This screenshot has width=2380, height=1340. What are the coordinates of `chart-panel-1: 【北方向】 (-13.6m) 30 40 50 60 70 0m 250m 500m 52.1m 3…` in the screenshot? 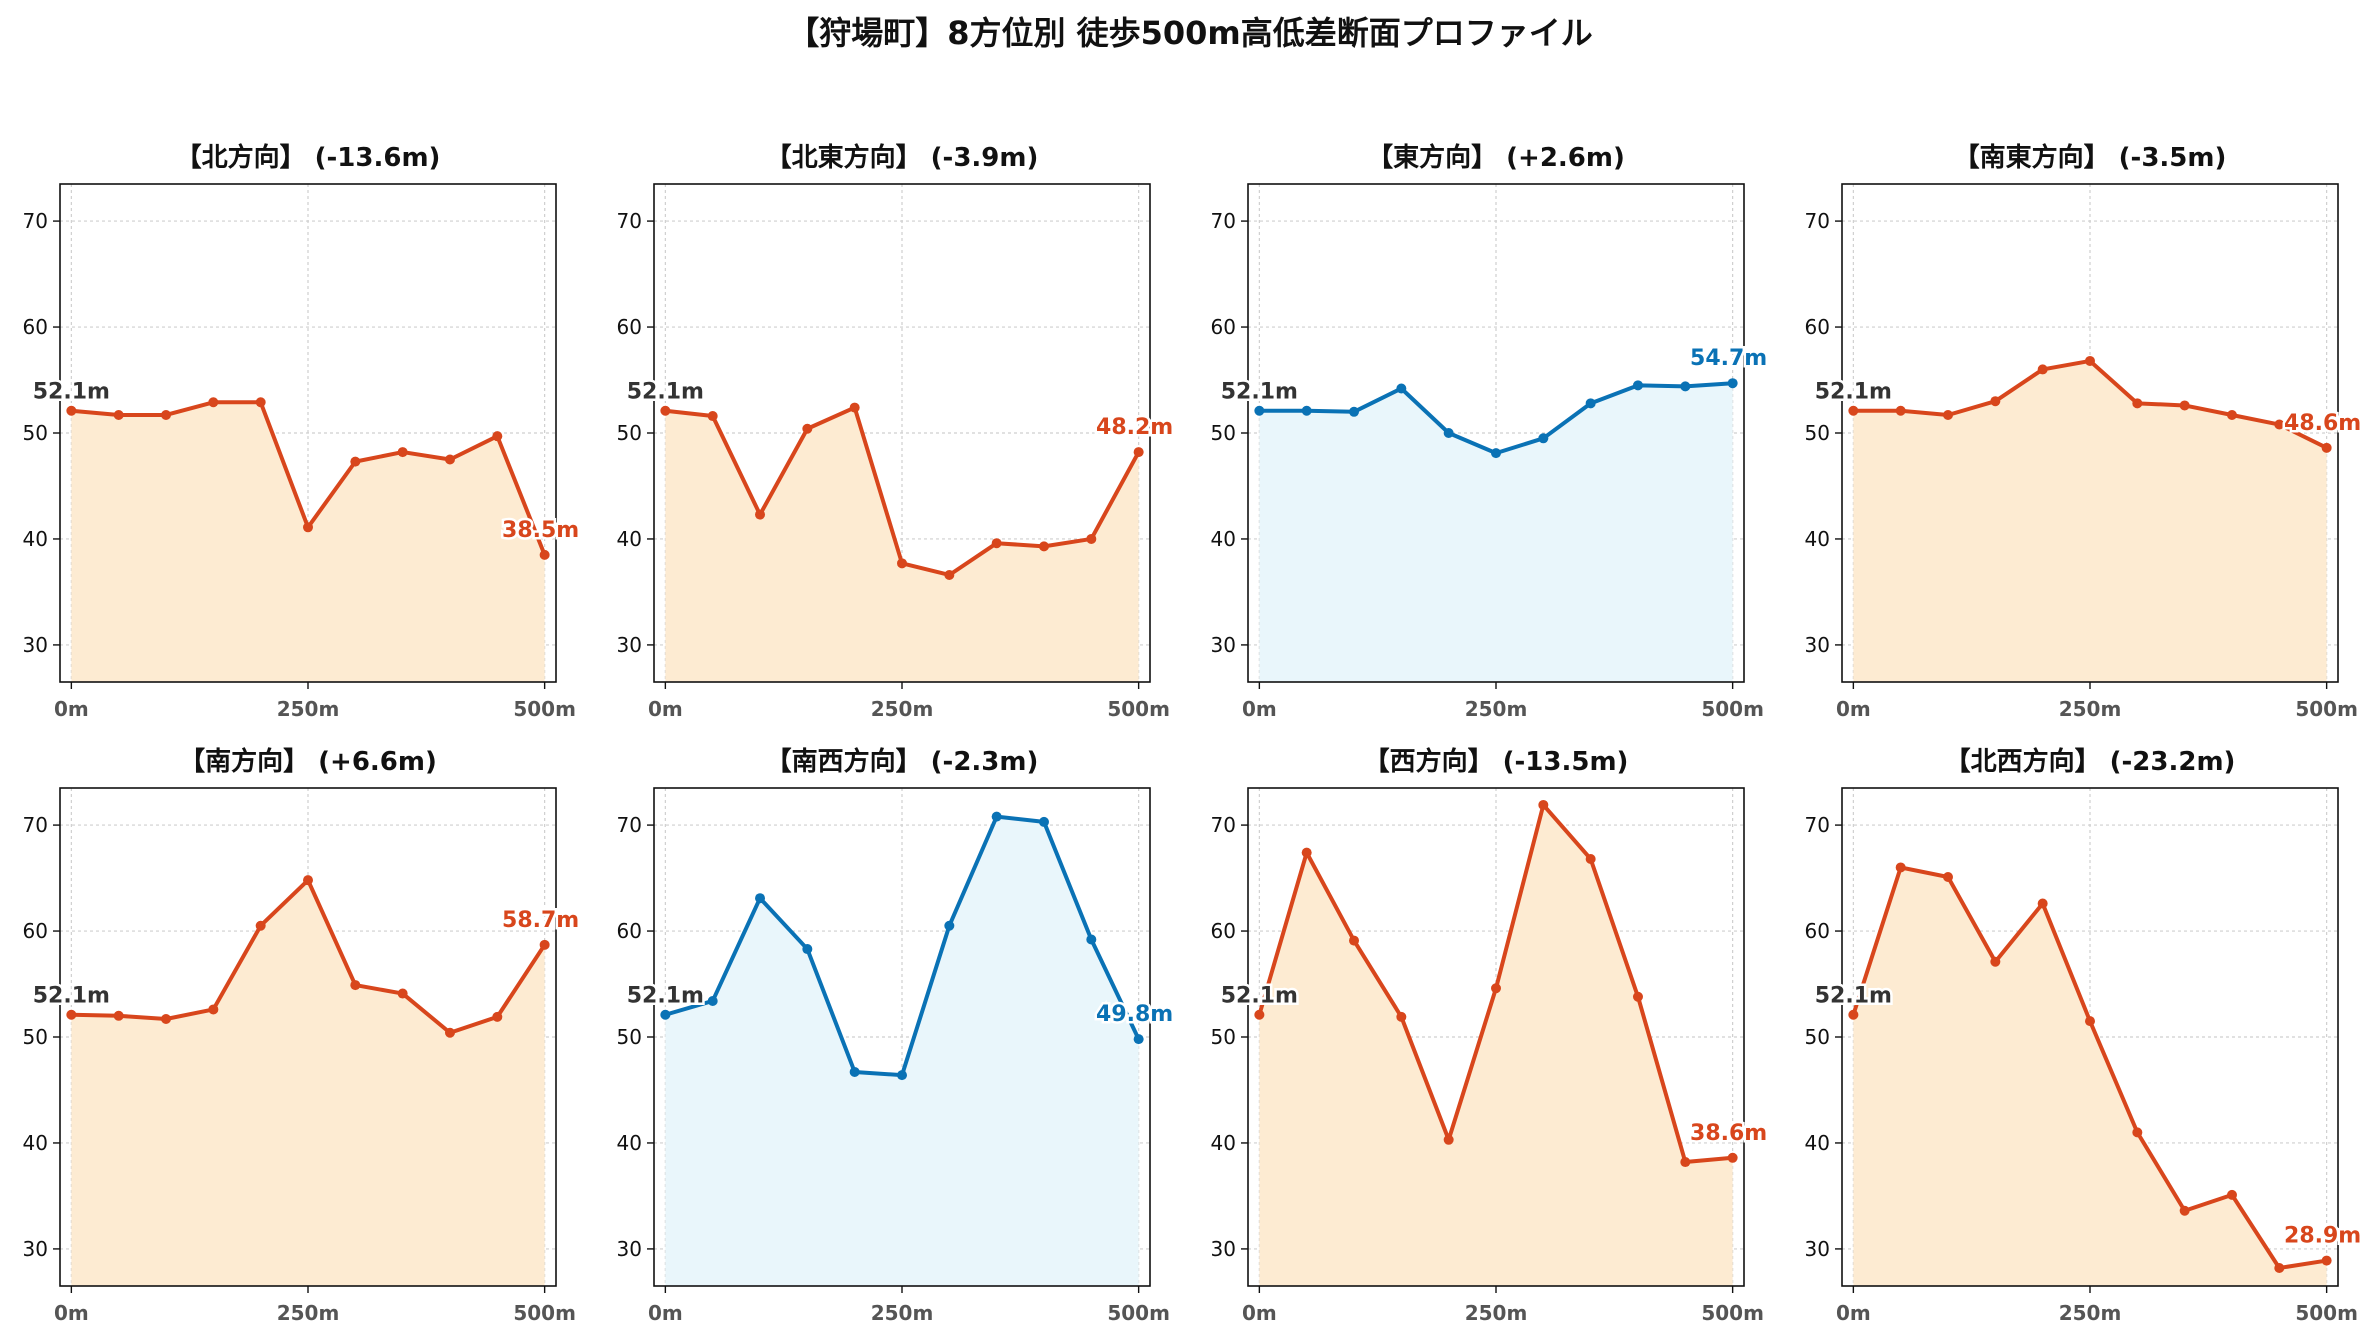 It's located at (302, 431).